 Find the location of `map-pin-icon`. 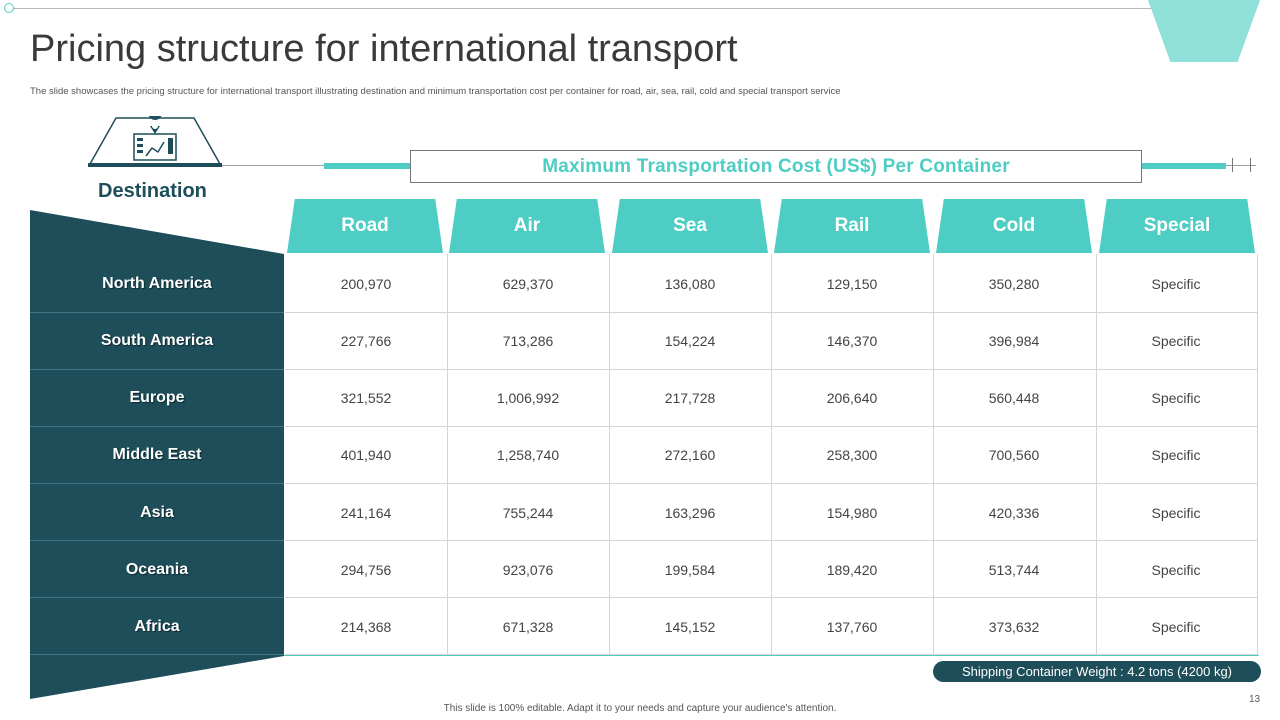

map-pin-icon is located at coordinates (155, 140).